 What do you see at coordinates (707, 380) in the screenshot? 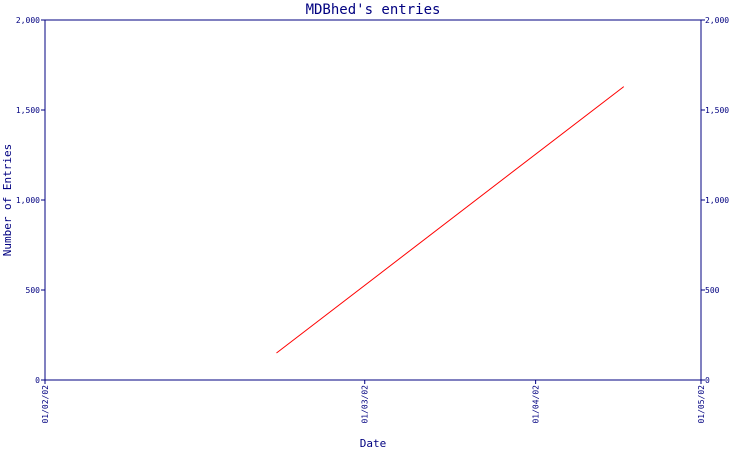
I see `y-tick-label-right: 0` at bounding box center [707, 380].